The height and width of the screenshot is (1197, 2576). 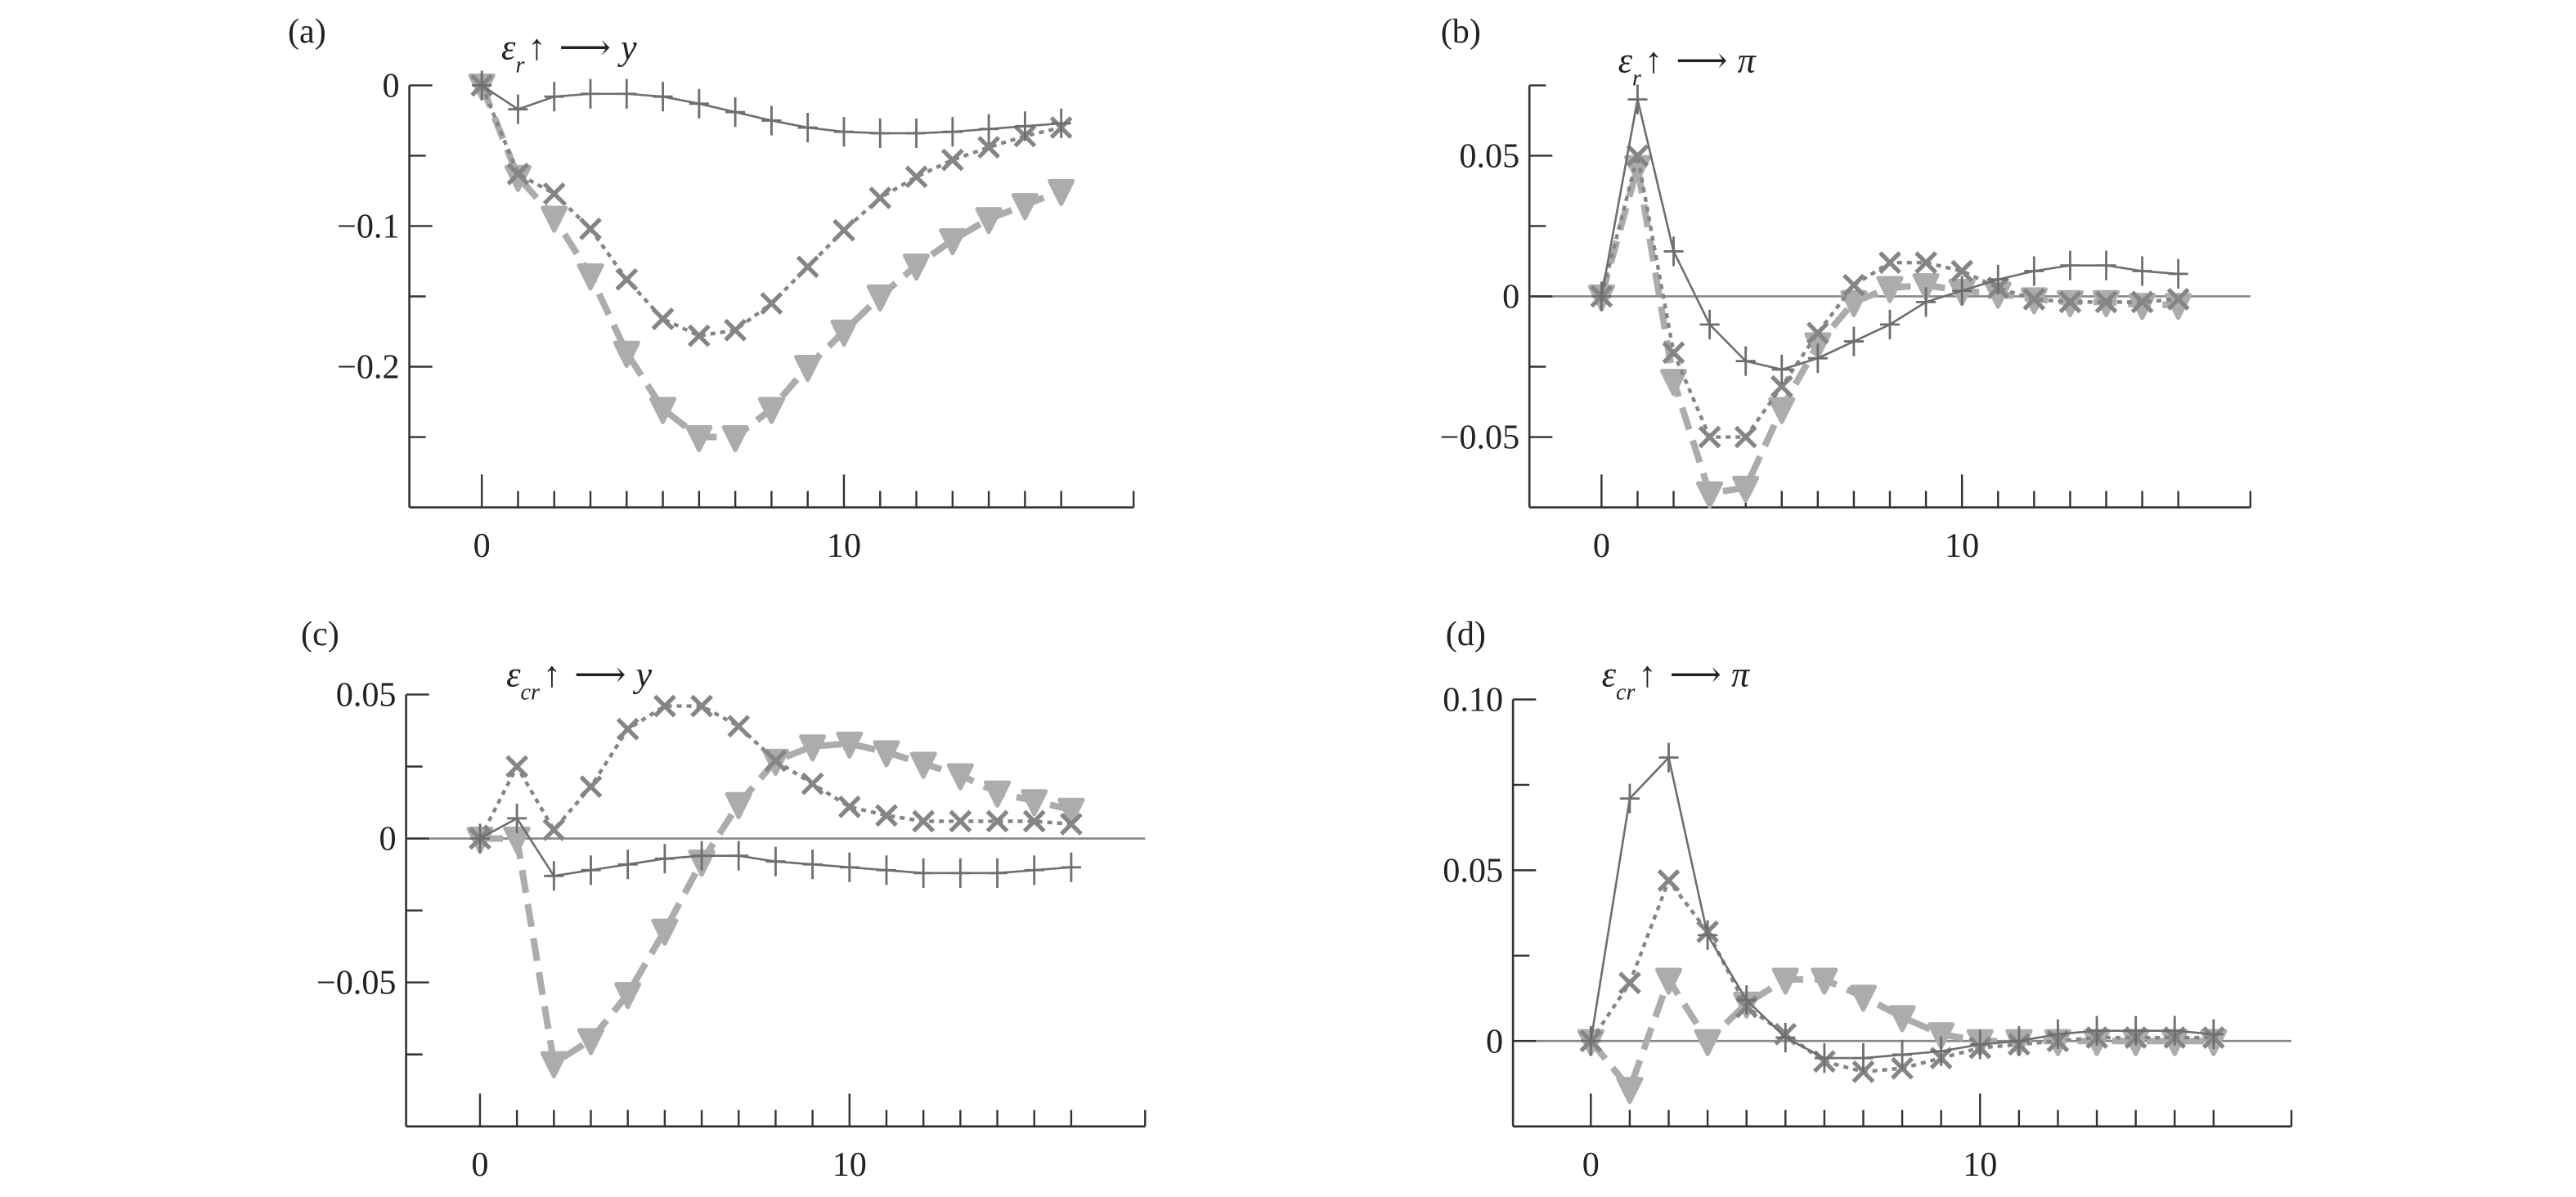 I want to click on y-tick-label: −0.1, so click(x=368, y=227).